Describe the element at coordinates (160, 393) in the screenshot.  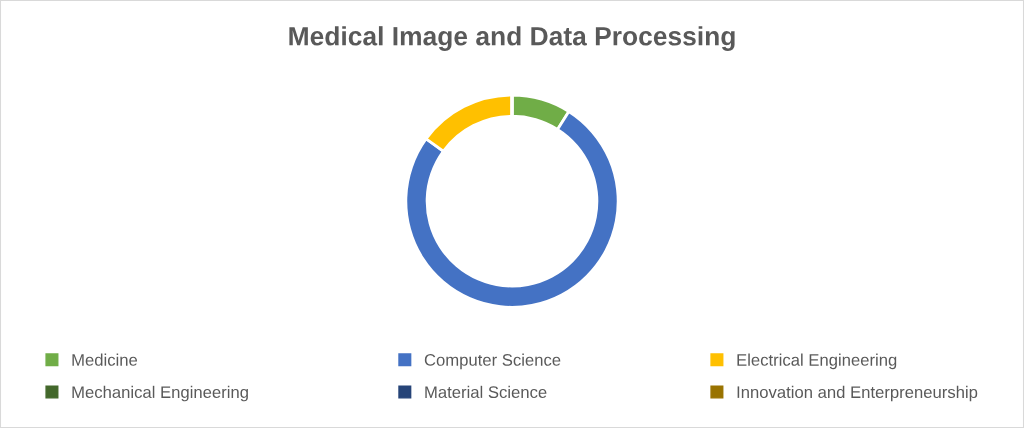
I see `legend-label: Mechanical Engineering` at that location.